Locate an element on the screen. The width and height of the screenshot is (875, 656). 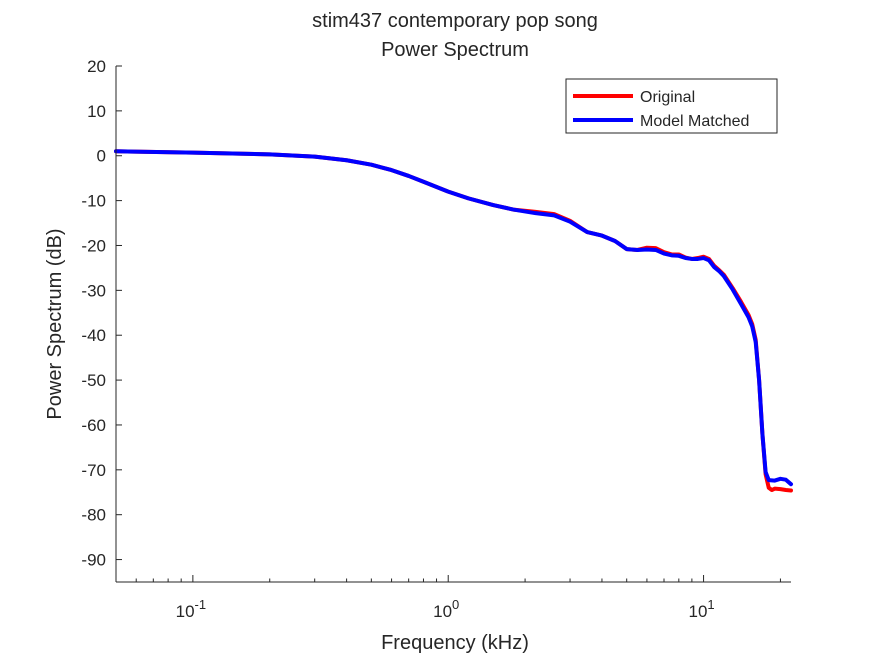
y-tick-label: 10 is located at coordinates (96, 111).